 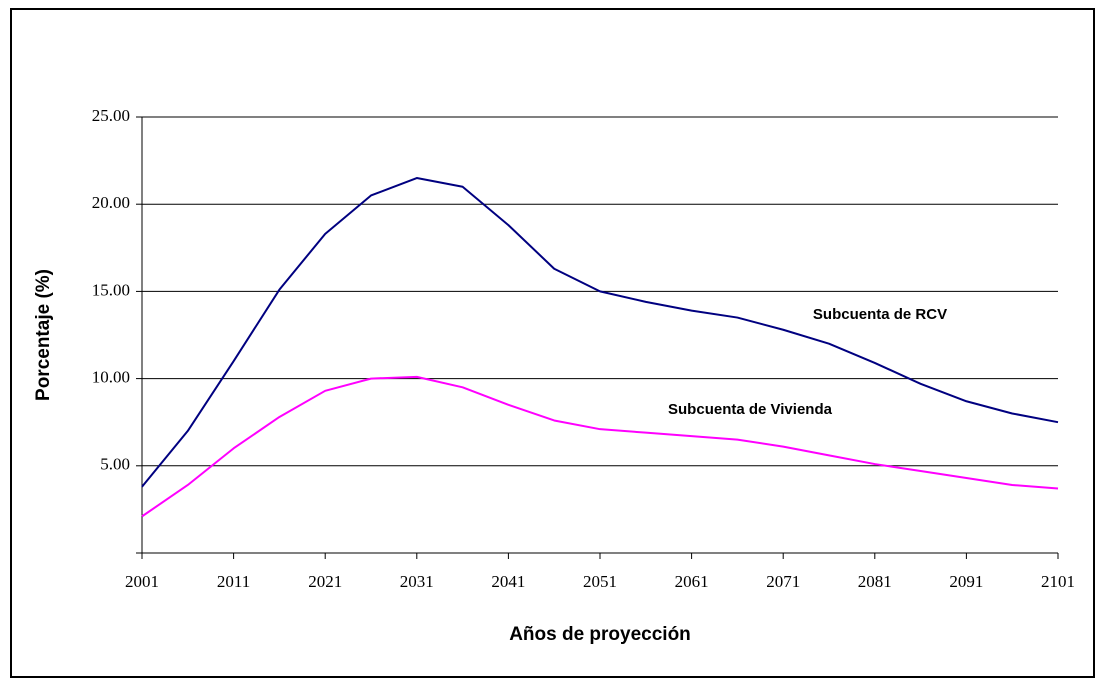 What do you see at coordinates (1058, 581) in the screenshot?
I see `x-tick-label: 2101` at bounding box center [1058, 581].